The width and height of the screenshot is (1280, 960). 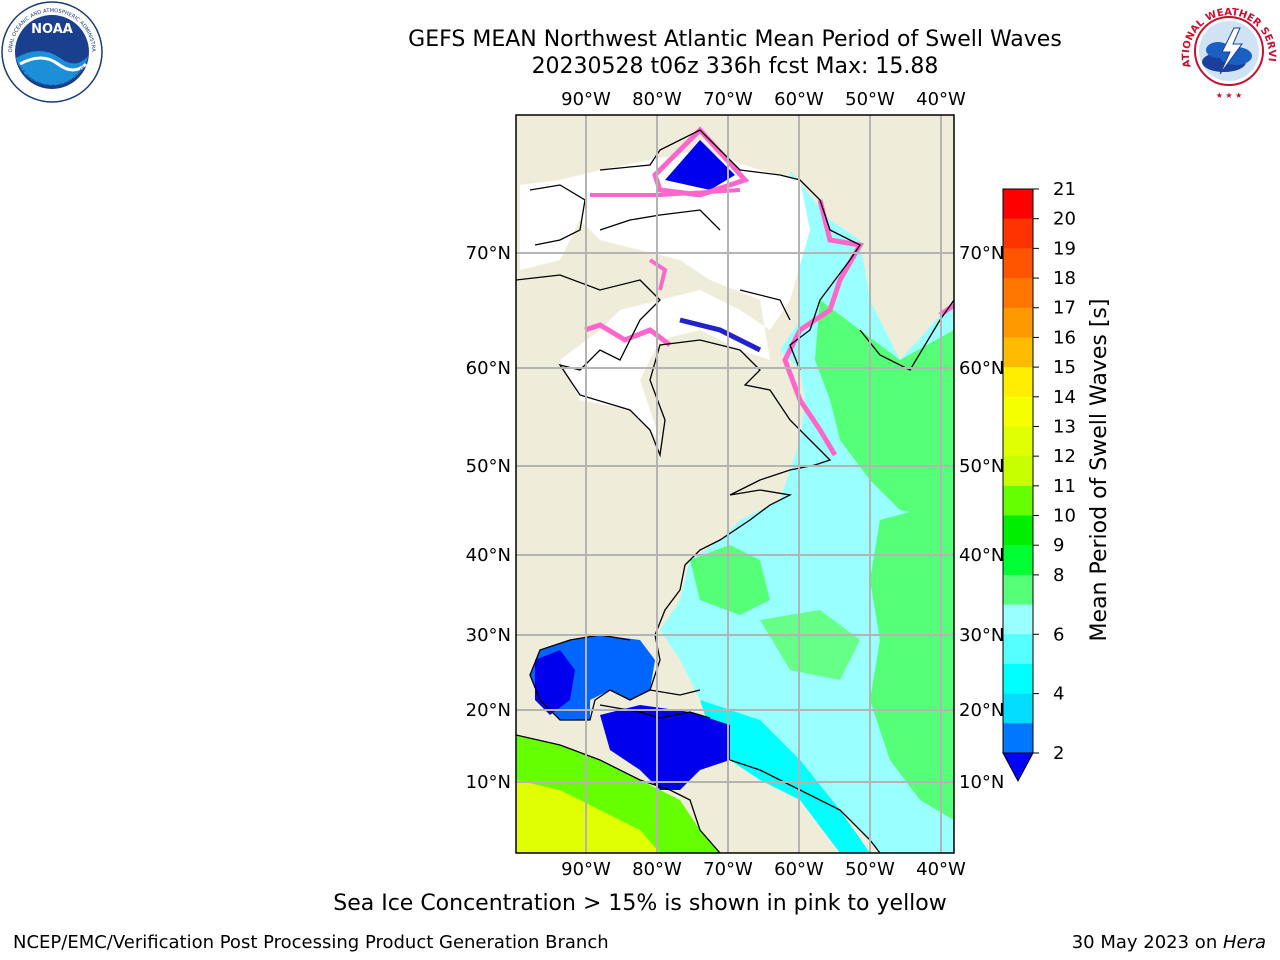 I want to click on colorbar-tick-label: 18, so click(x=1064, y=278).